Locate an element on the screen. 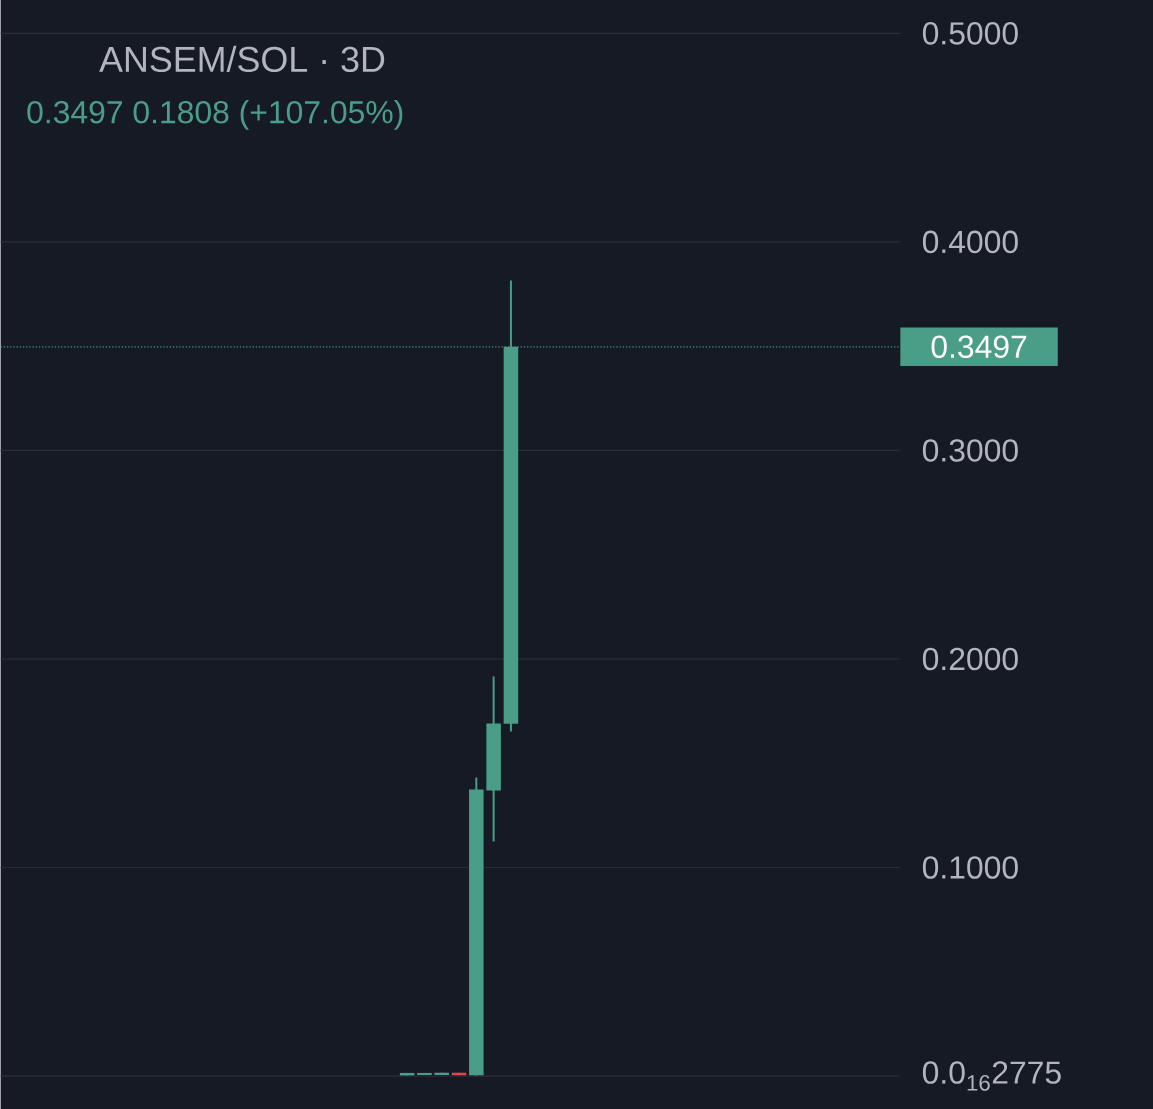  y-tick-label: 0.2000 is located at coordinates (970, 659).